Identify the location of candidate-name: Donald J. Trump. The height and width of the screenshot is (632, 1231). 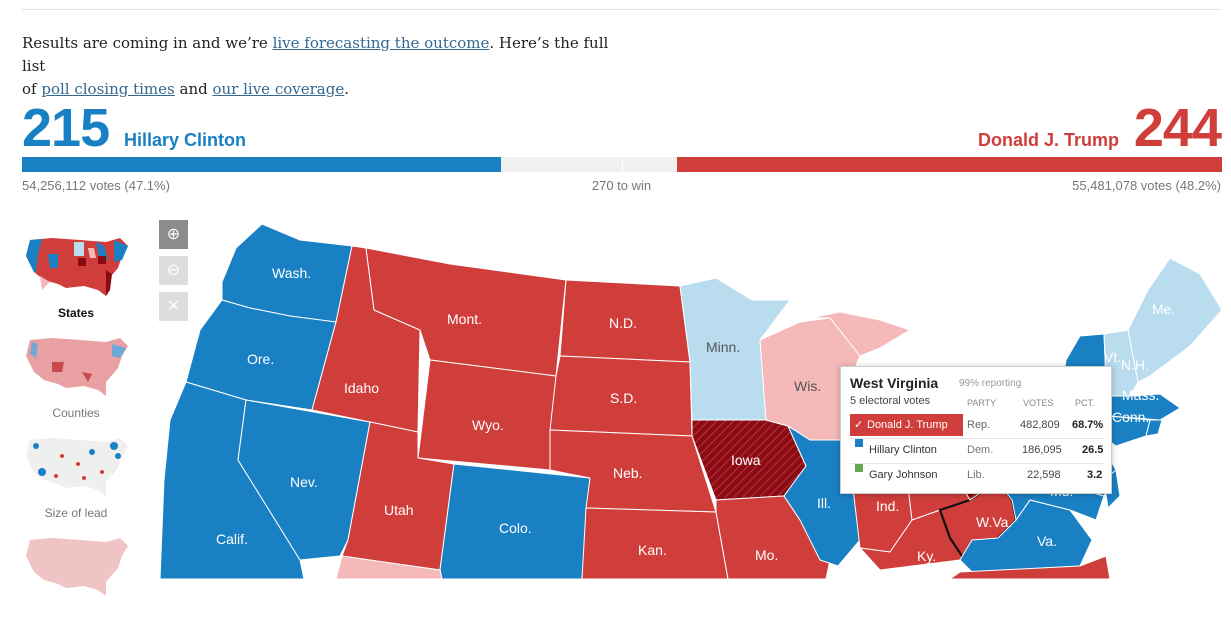
(907, 425).